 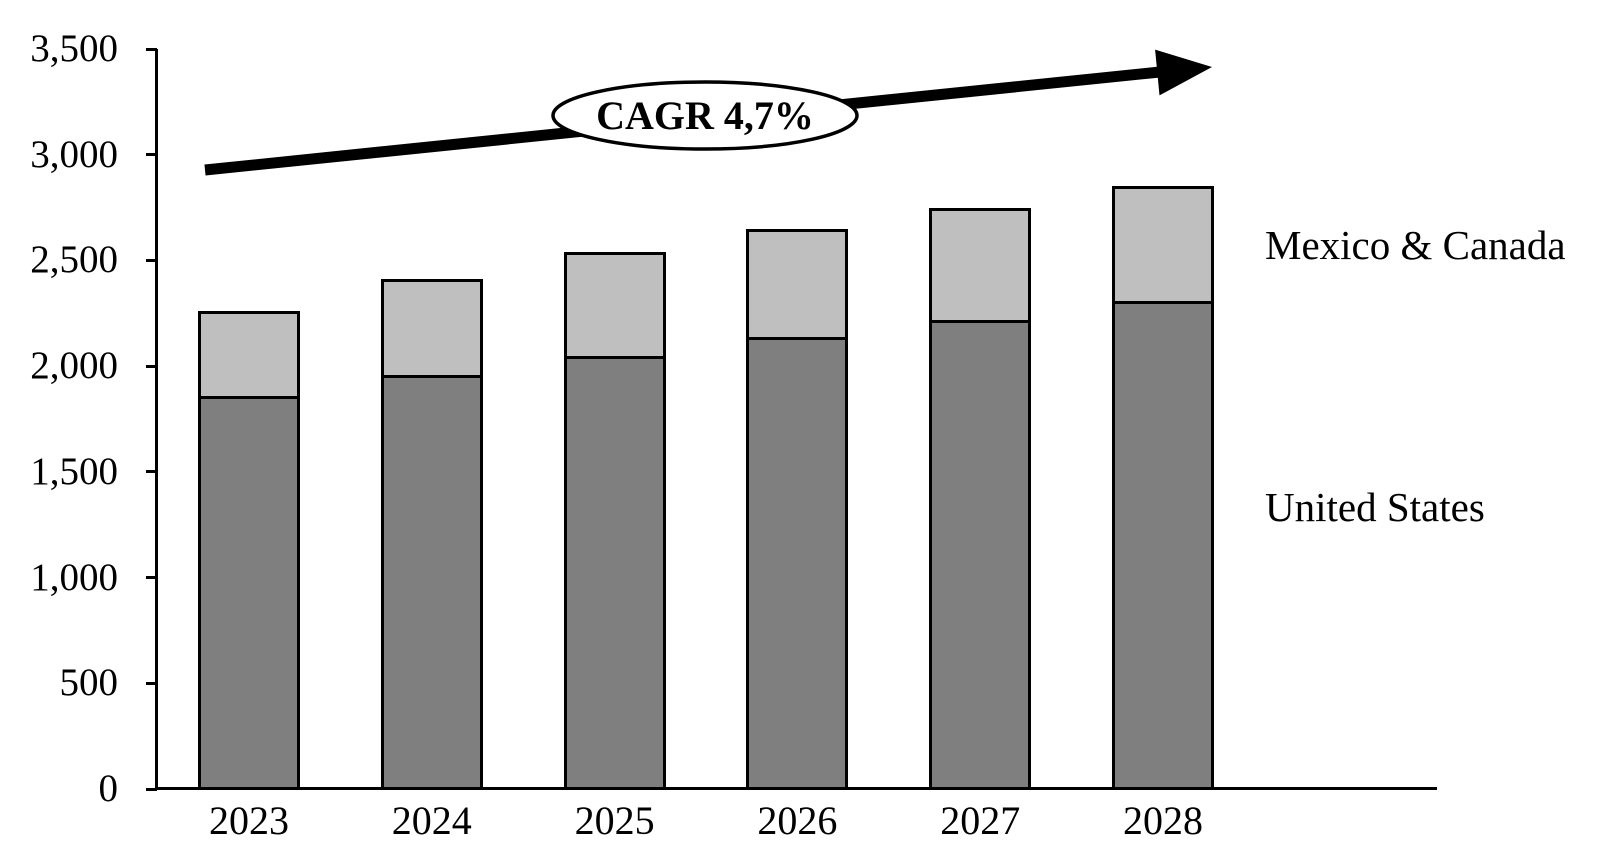 I want to click on y-tick-label: 3,500, so click(x=74, y=48).